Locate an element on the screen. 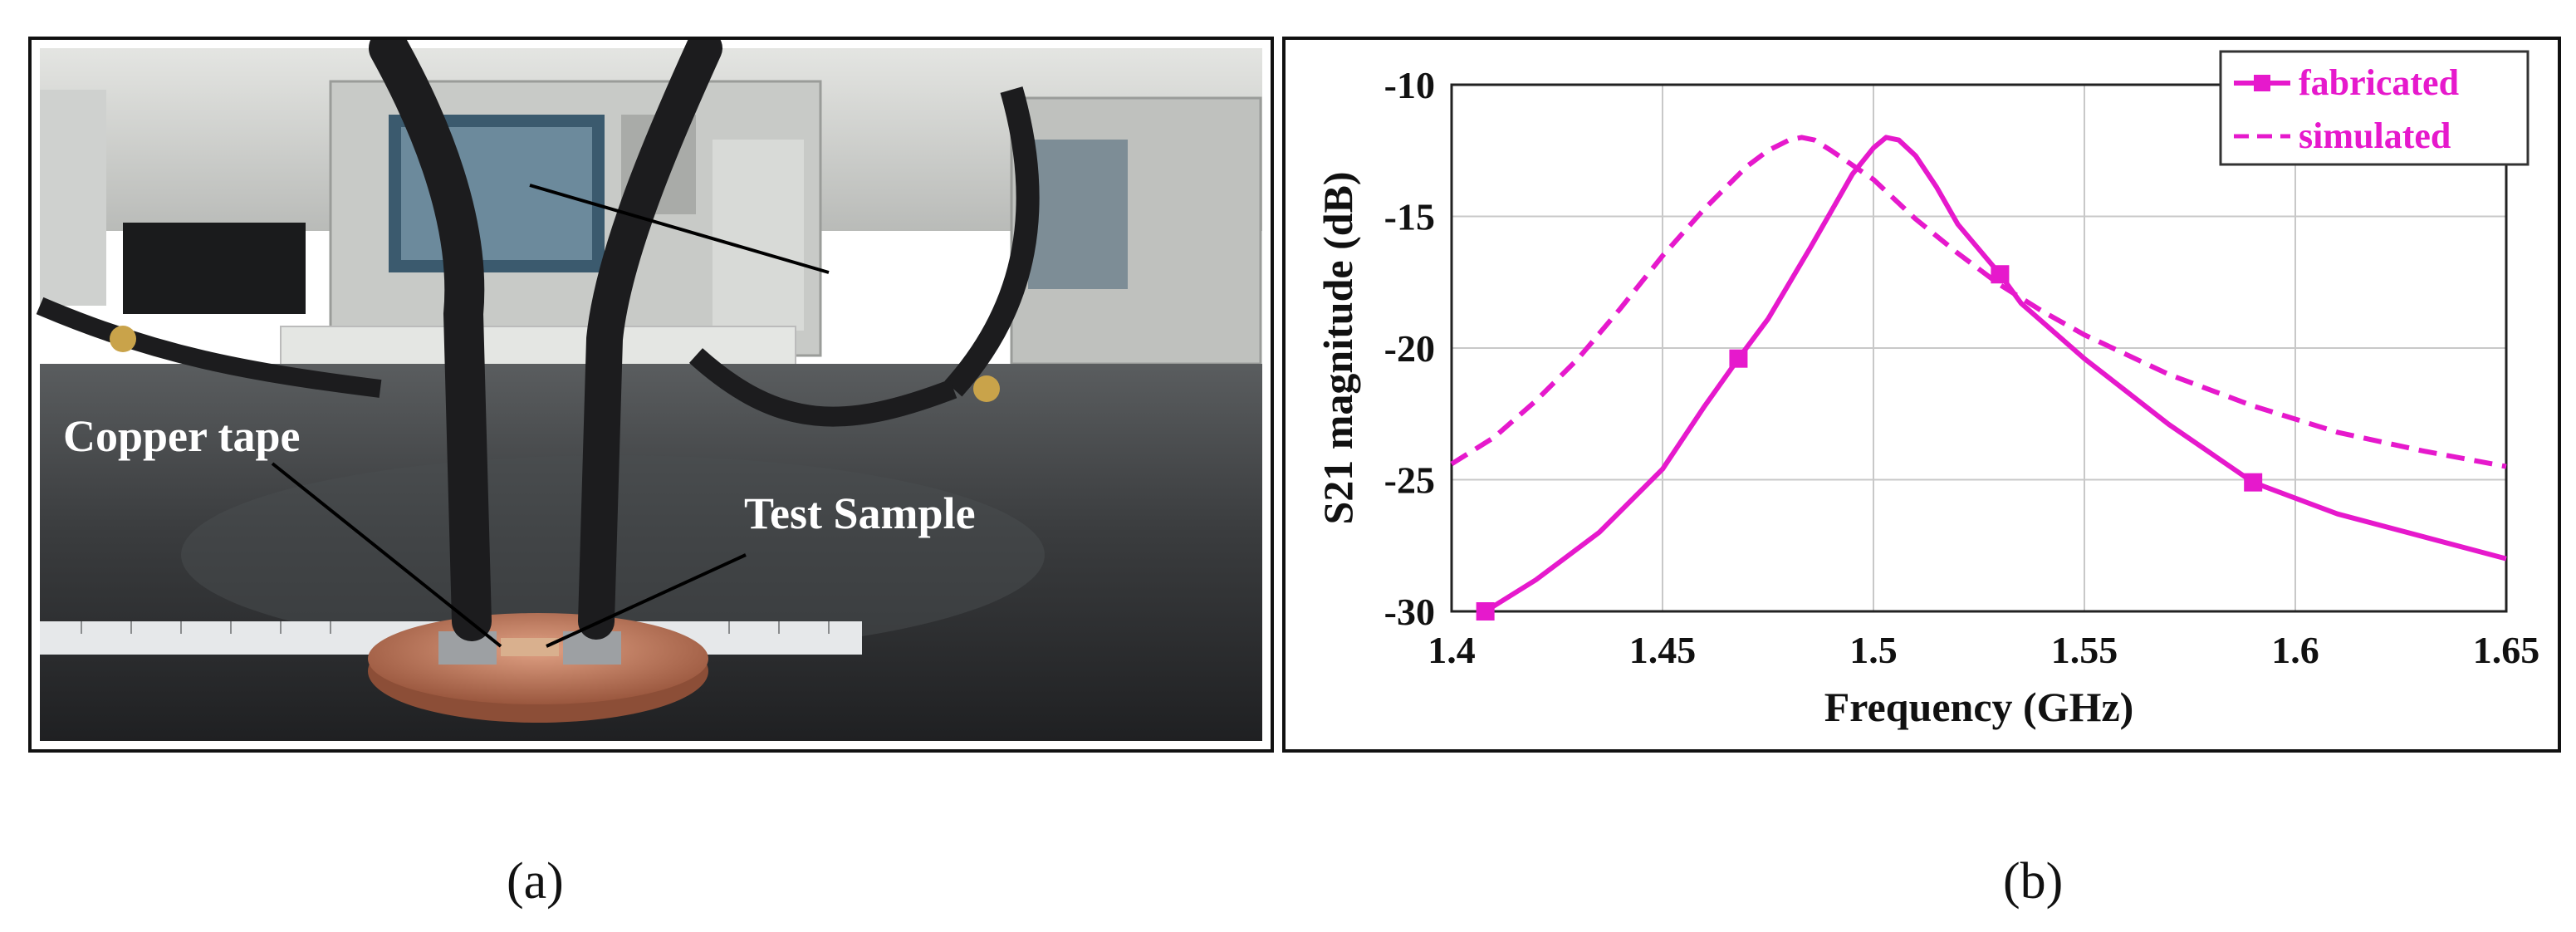 Image resolution: width=2576 pixels, height=932 pixels. cable-right is located at coordinates (650, 335).